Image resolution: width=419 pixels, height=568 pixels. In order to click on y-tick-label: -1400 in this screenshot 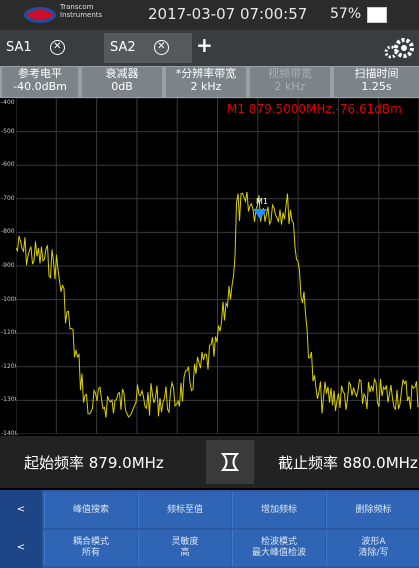, I will do `click(10, 433)`.